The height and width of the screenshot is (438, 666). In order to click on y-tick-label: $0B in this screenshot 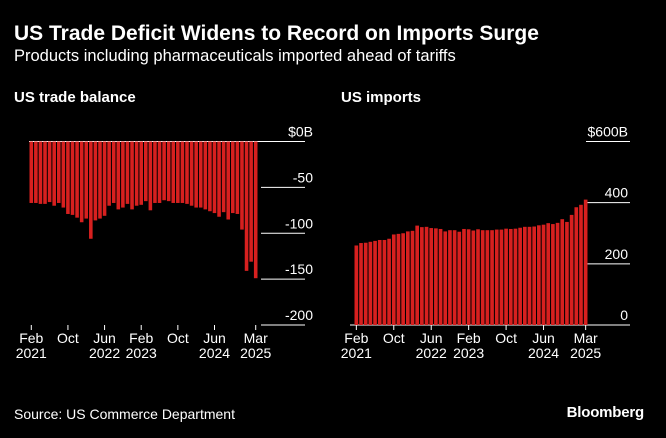, I will do `click(300, 132)`.